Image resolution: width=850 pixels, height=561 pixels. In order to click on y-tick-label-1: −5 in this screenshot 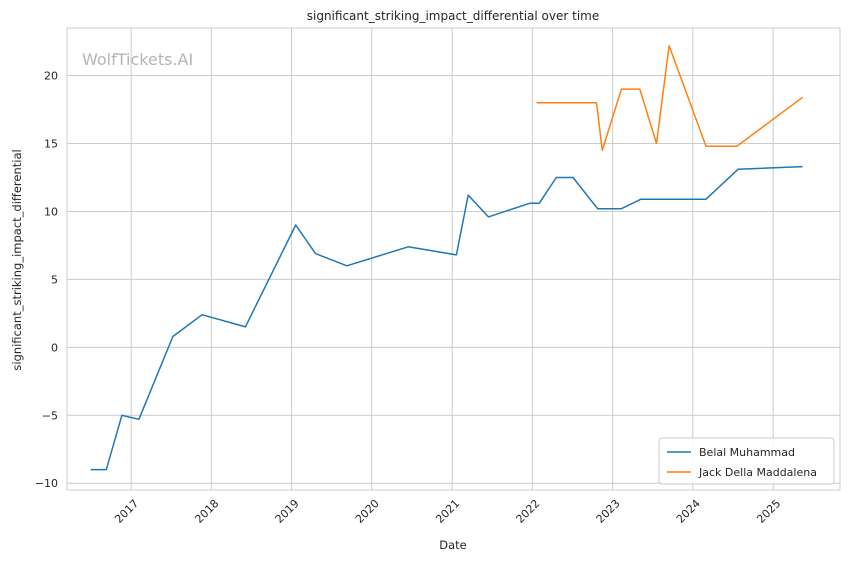, I will do `click(50, 415)`.